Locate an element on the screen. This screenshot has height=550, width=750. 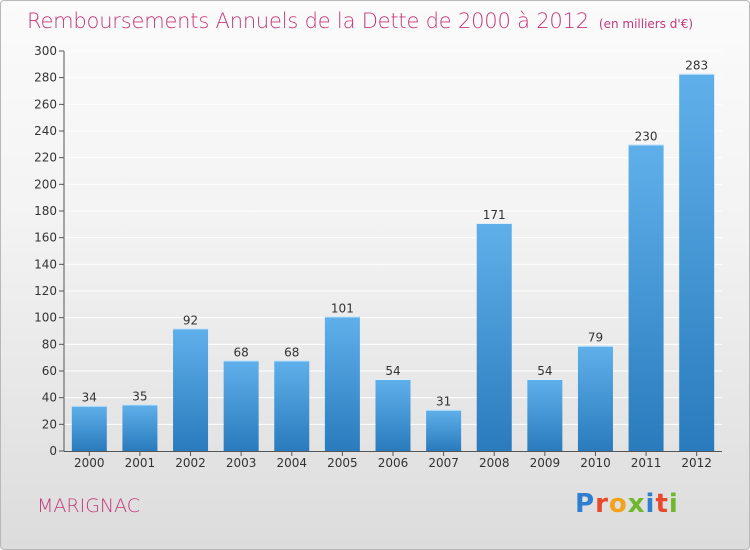
proxiti-logo: Proxiti is located at coordinates (627, 504).